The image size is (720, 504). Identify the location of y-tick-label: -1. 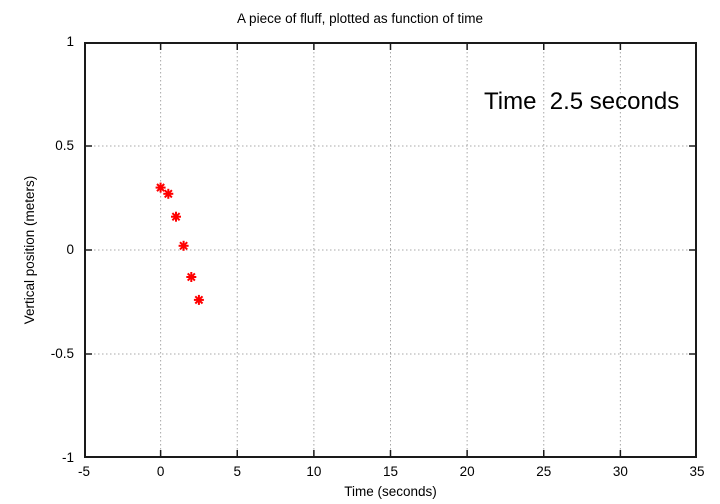
(67, 457).